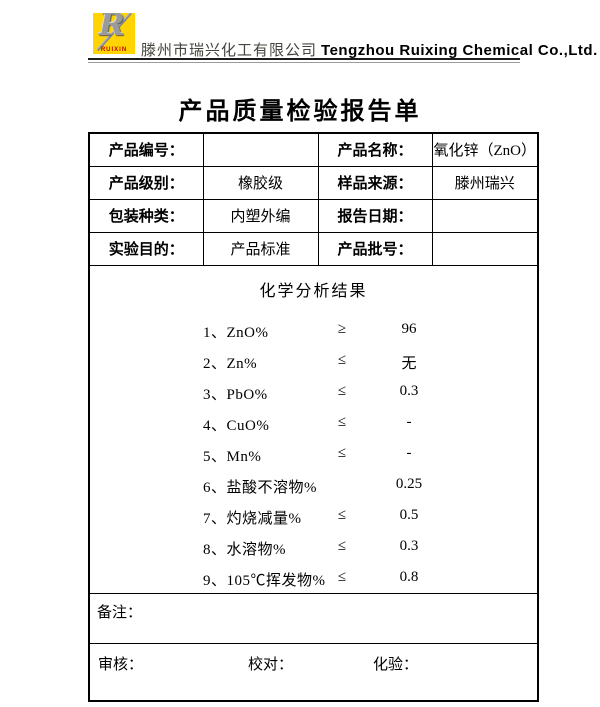 This screenshot has width=600, height=707. What do you see at coordinates (146, 248) in the screenshot?
I see `test-purpose-label: 实验目的：` at bounding box center [146, 248].